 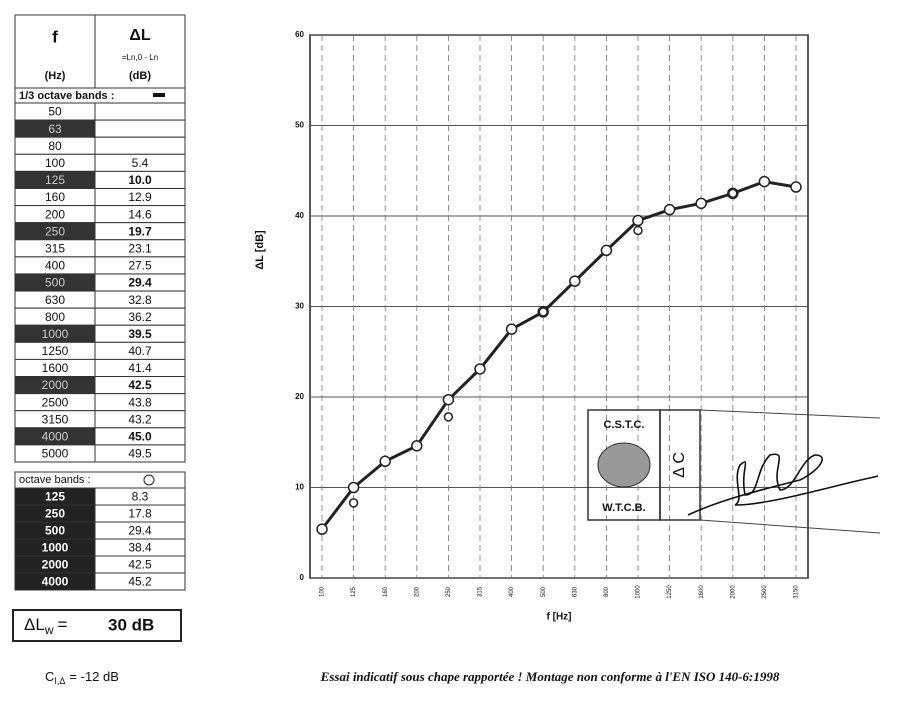 What do you see at coordinates (417, 591) in the screenshot?
I see `x-tick-label: 200` at bounding box center [417, 591].